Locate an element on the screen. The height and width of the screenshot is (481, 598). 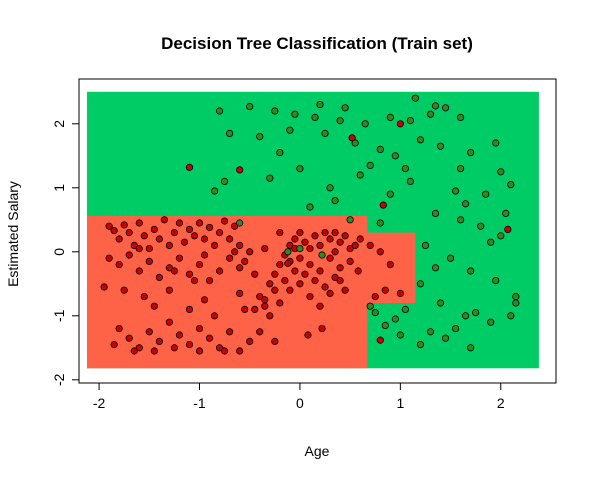
x-tick-label: -2 is located at coordinates (99, 403).